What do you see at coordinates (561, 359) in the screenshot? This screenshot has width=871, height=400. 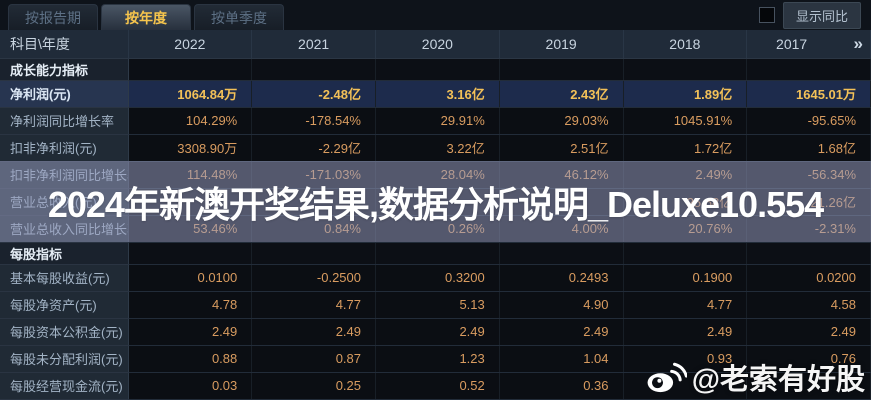 I see `value-cell: 1.04` at bounding box center [561, 359].